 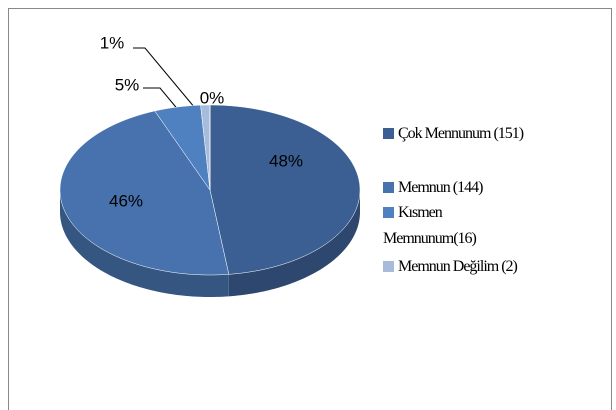 I want to click on data-label: 46%, so click(x=126, y=200).